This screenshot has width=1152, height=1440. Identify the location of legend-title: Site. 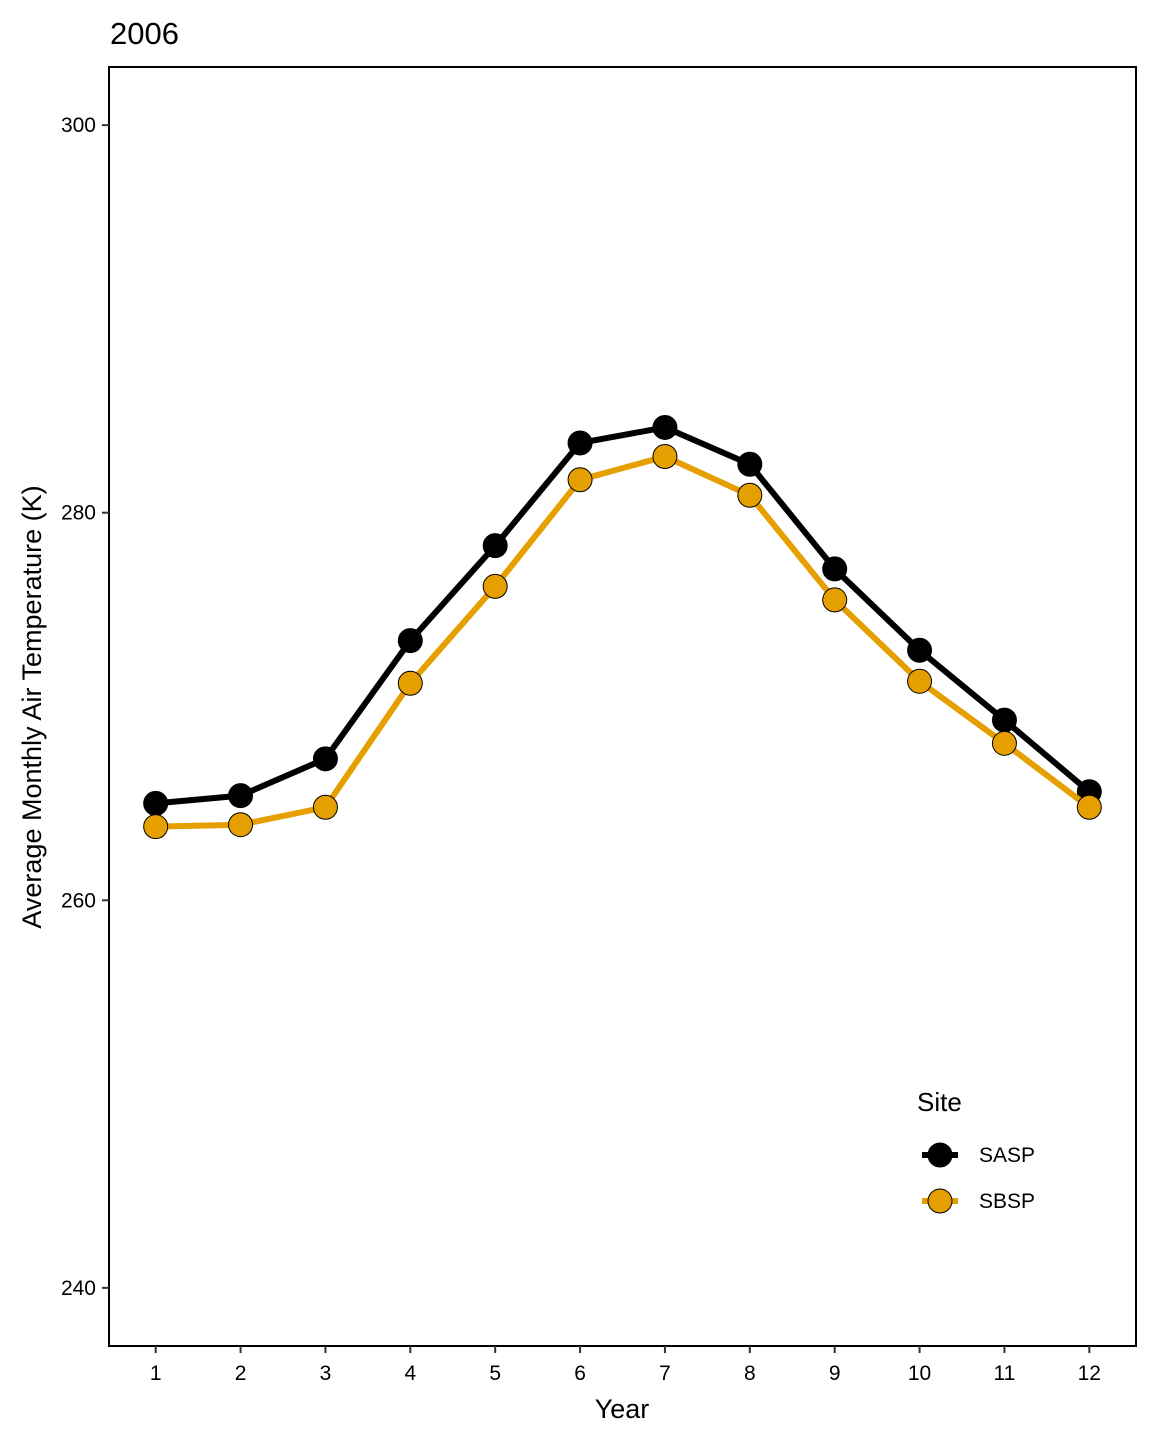
(939, 1102).